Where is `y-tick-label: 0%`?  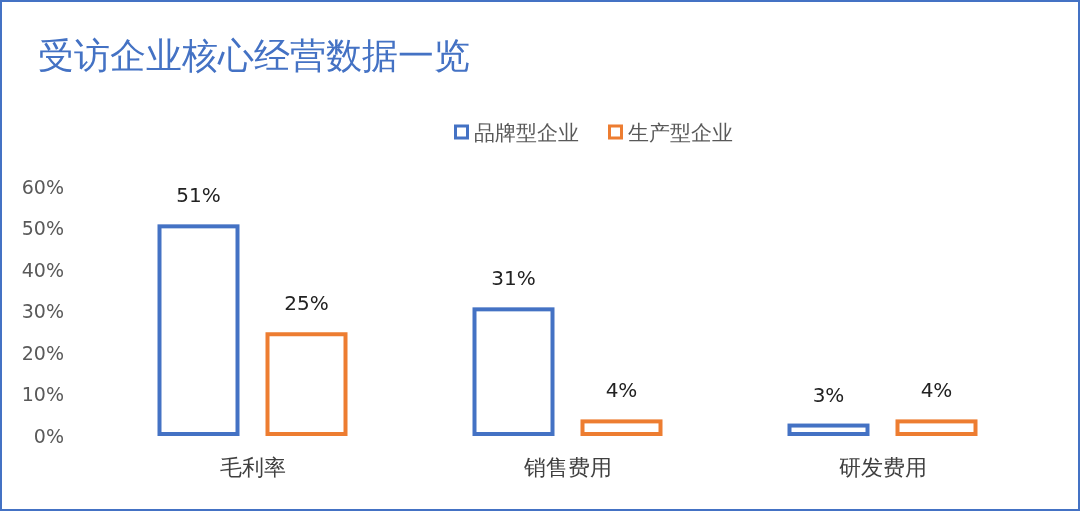
y-tick-label: 0% is located at coordinates (48, 435).